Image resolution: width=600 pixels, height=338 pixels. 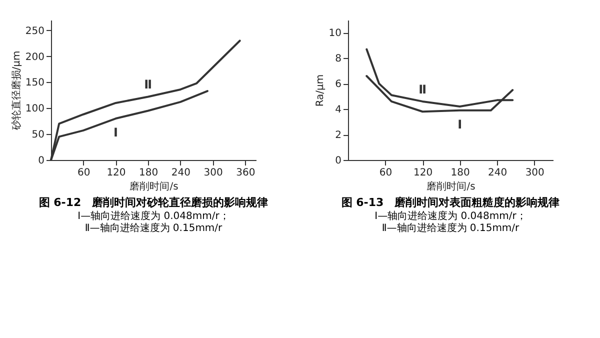 What do you see at coordinates (320, 90) in the screenshot?
I see `y-axis-title: Ra/μm` at bounding box center [320, 90].